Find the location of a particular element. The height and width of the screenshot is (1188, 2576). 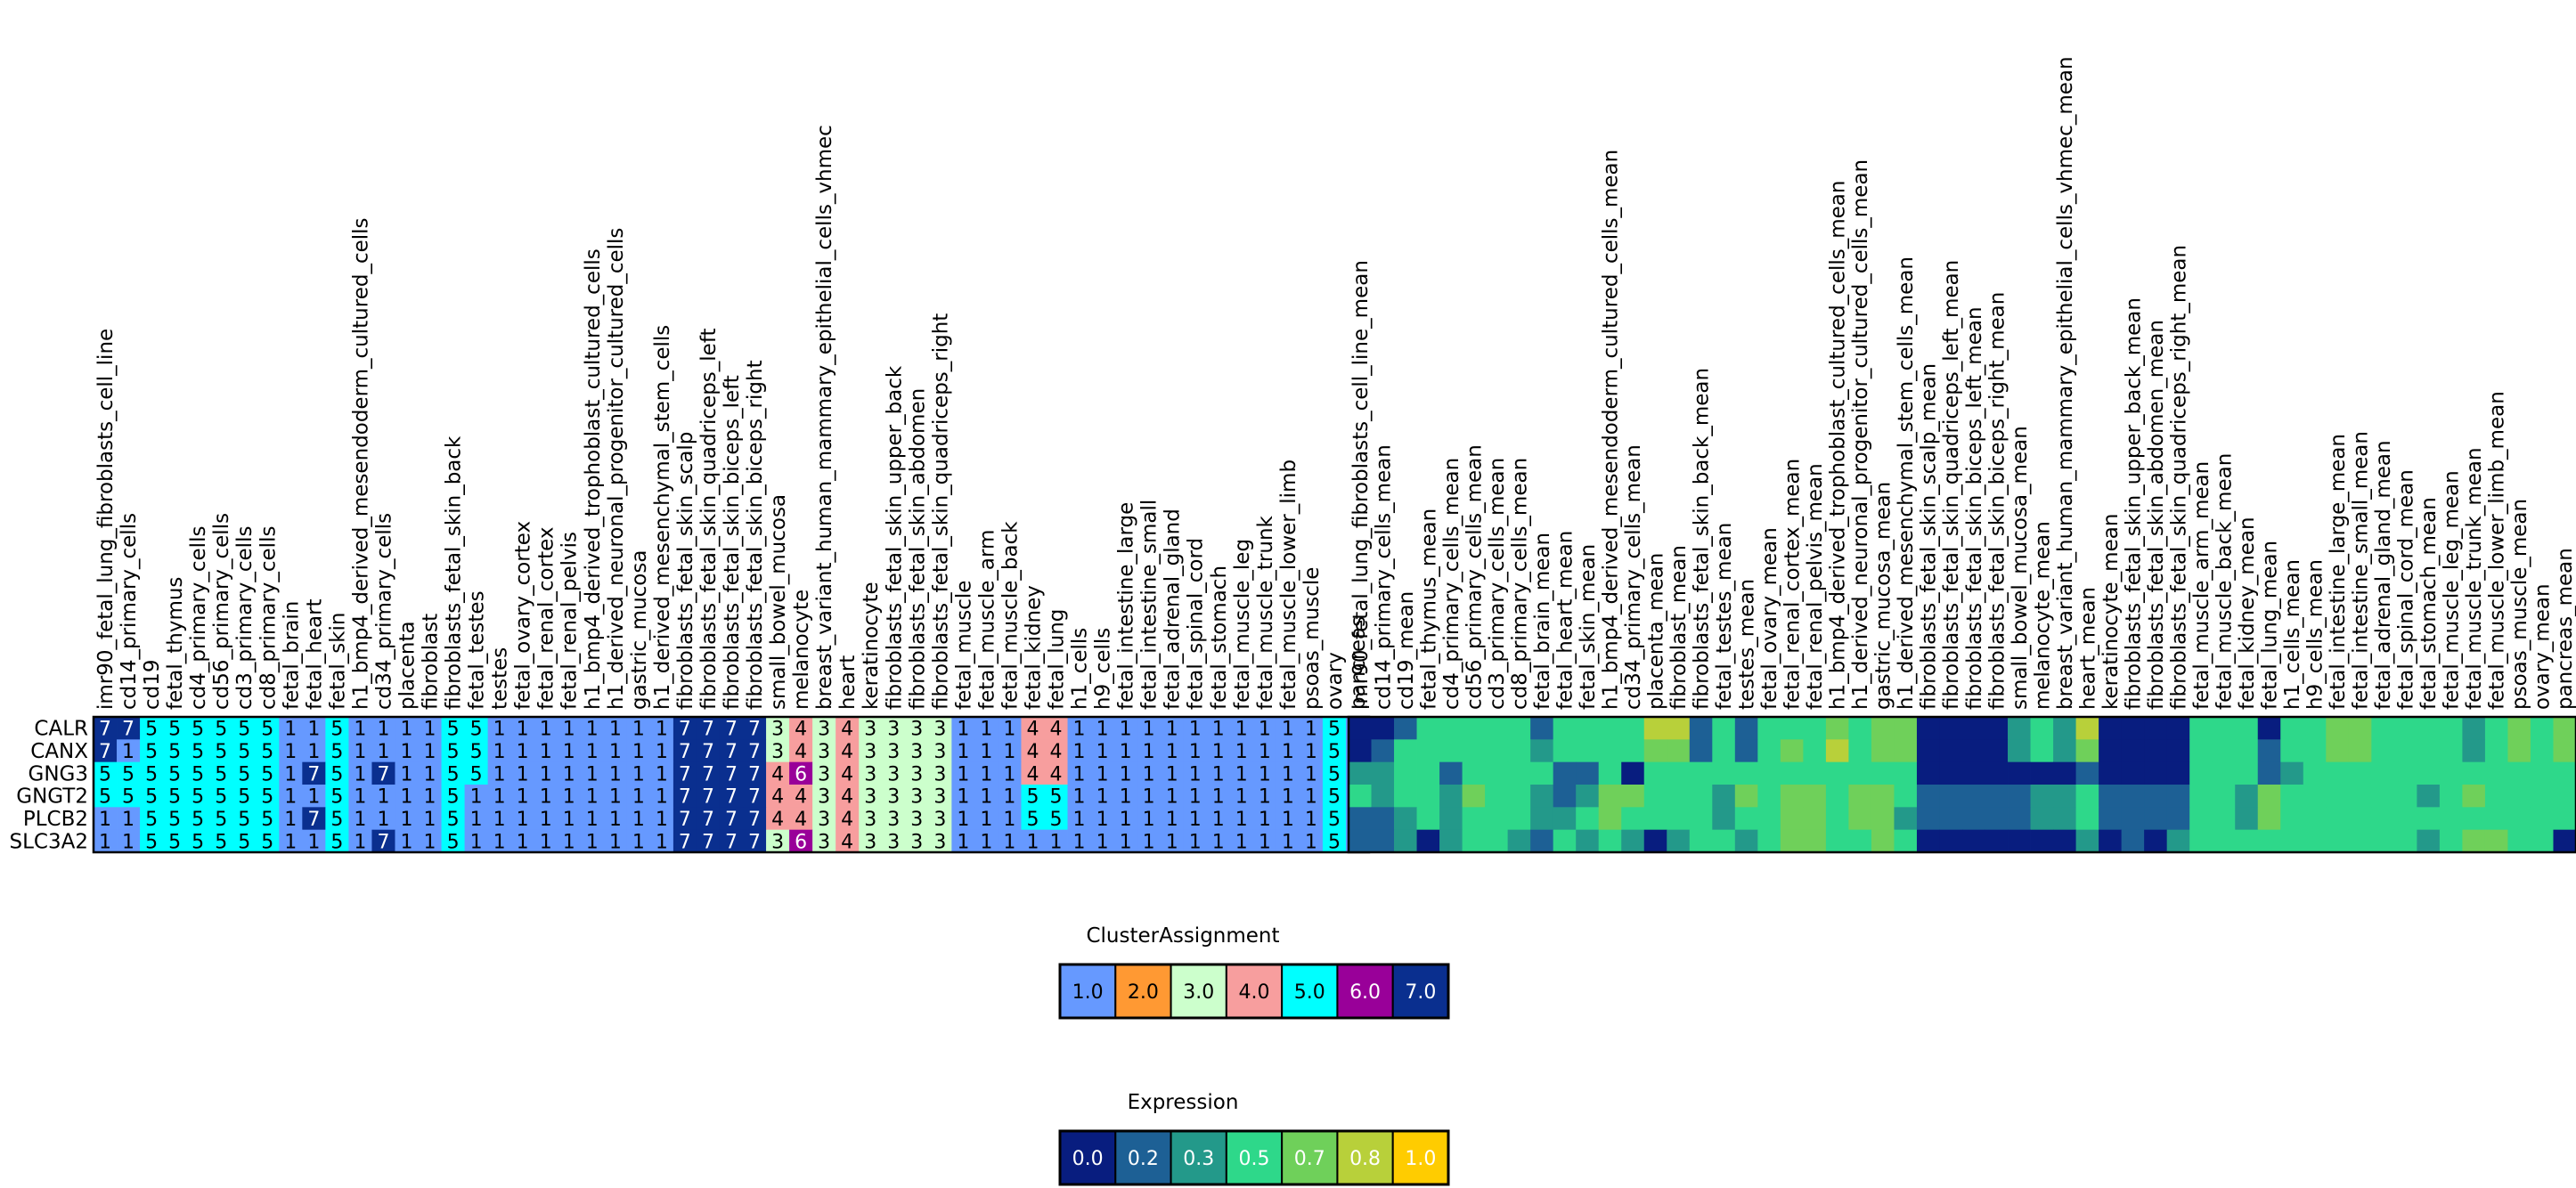

expression-legend-title: Expression is located at coordinates (1184, 1102).